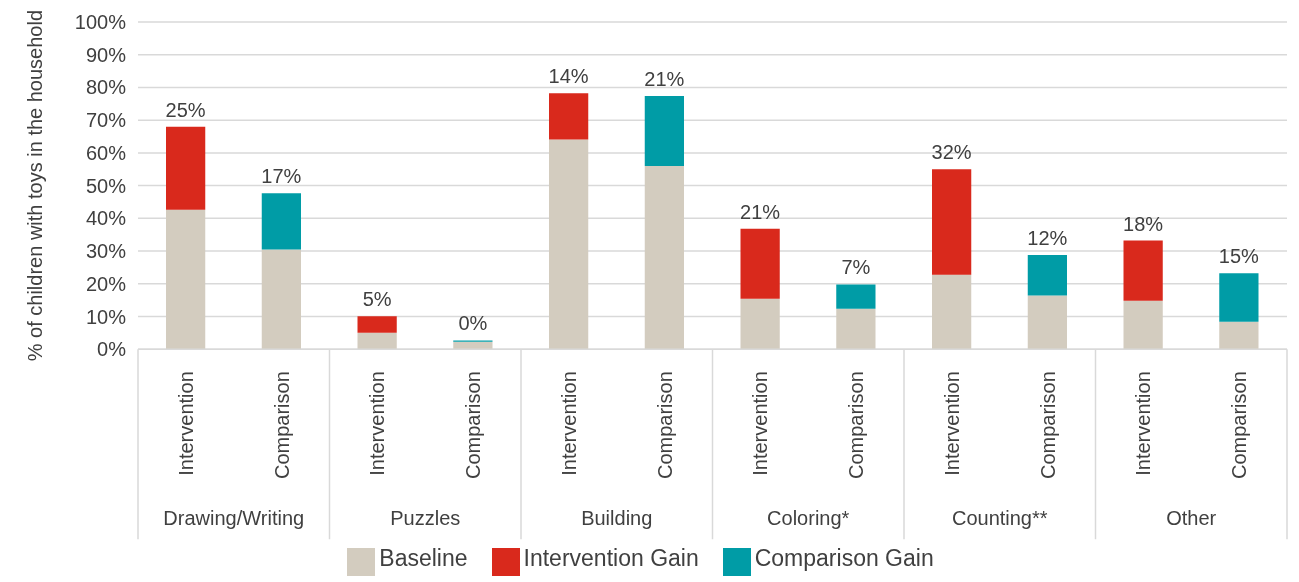 This screenshot has width=1299, height=582. Describe the element at coordinates (106, 218) in the screenshot. I see `y-tick-label: 40%` at that location.